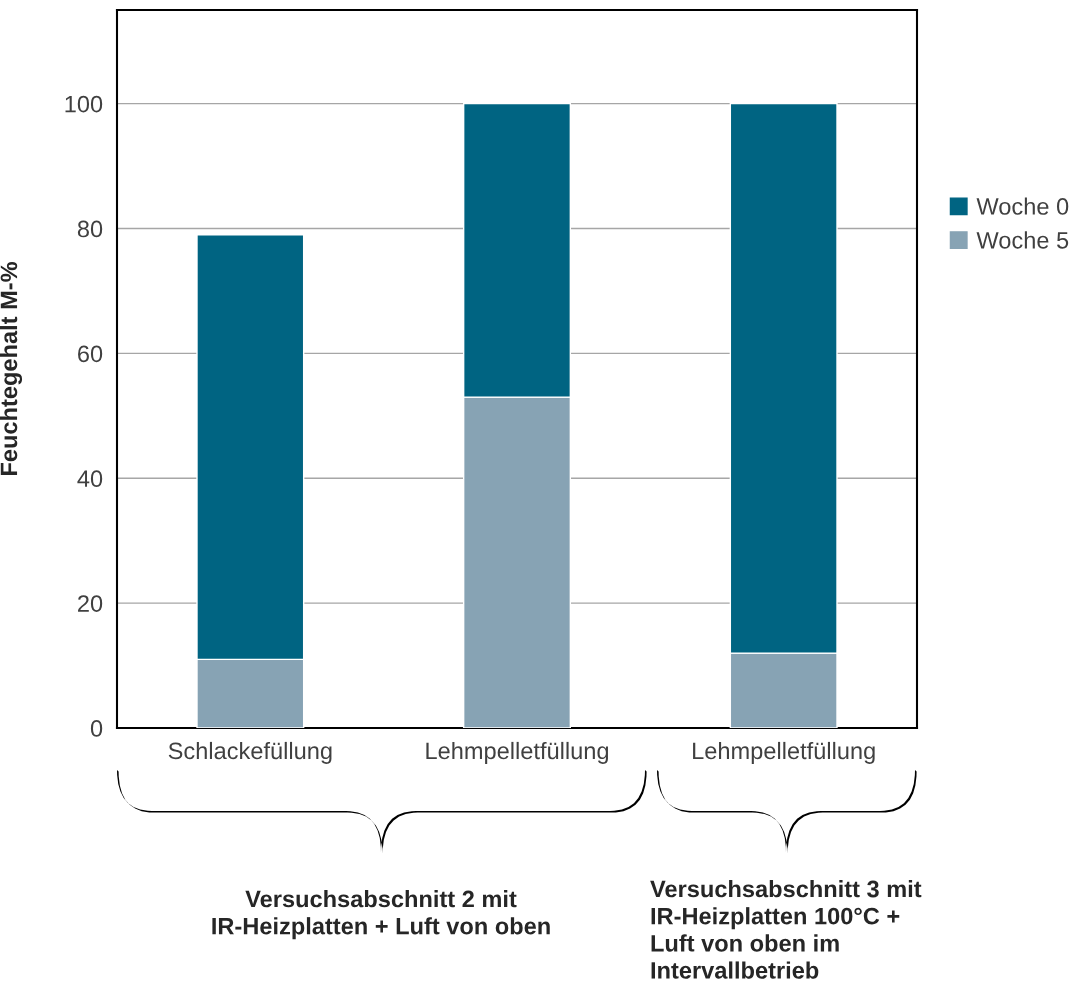 This screenshot has height=1005, width=1086. Describe the element at coordinates (1022, 240) in the screenshot. I see `legend-label: Woche 5` at that location.